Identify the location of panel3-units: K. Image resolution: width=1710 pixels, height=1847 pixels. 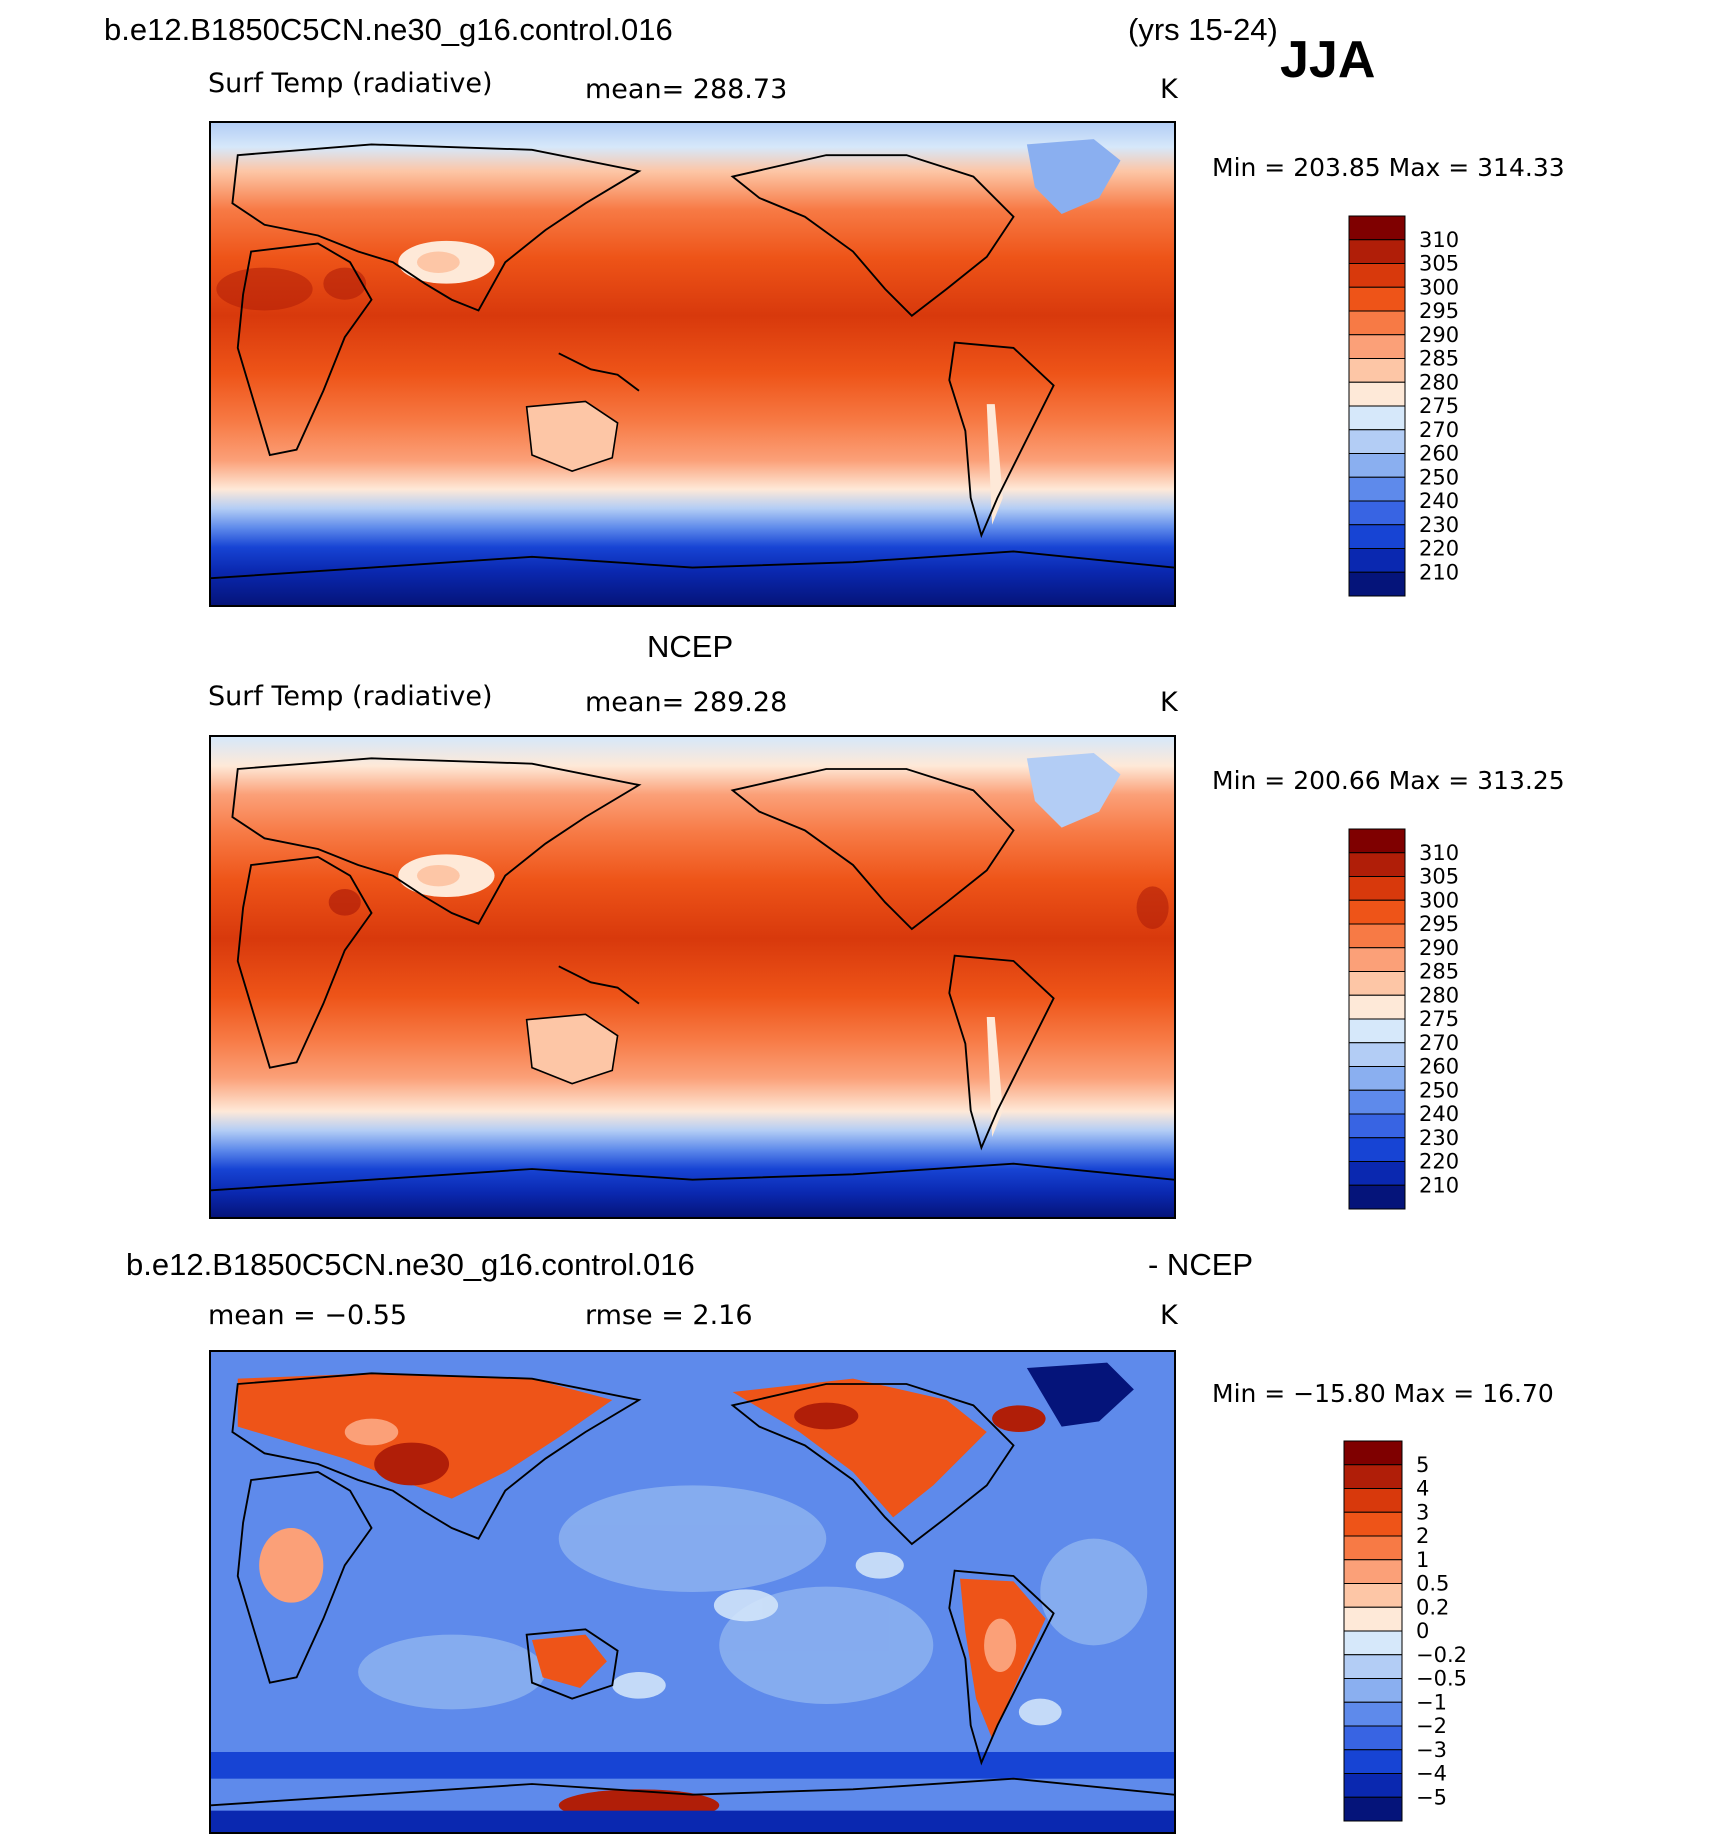
(1169, 1315).